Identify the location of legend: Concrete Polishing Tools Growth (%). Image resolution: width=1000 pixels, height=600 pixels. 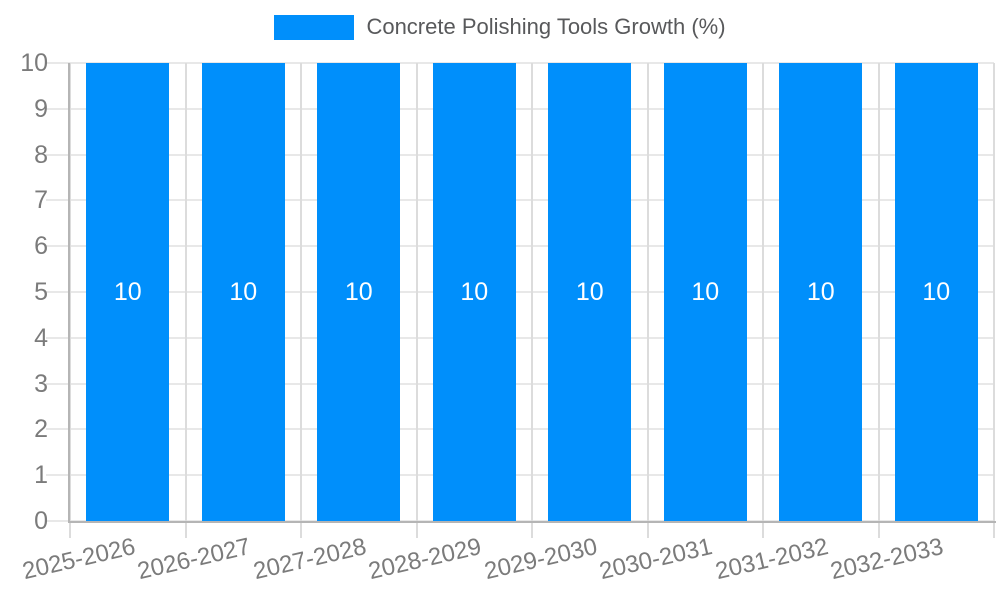
(500, 27).